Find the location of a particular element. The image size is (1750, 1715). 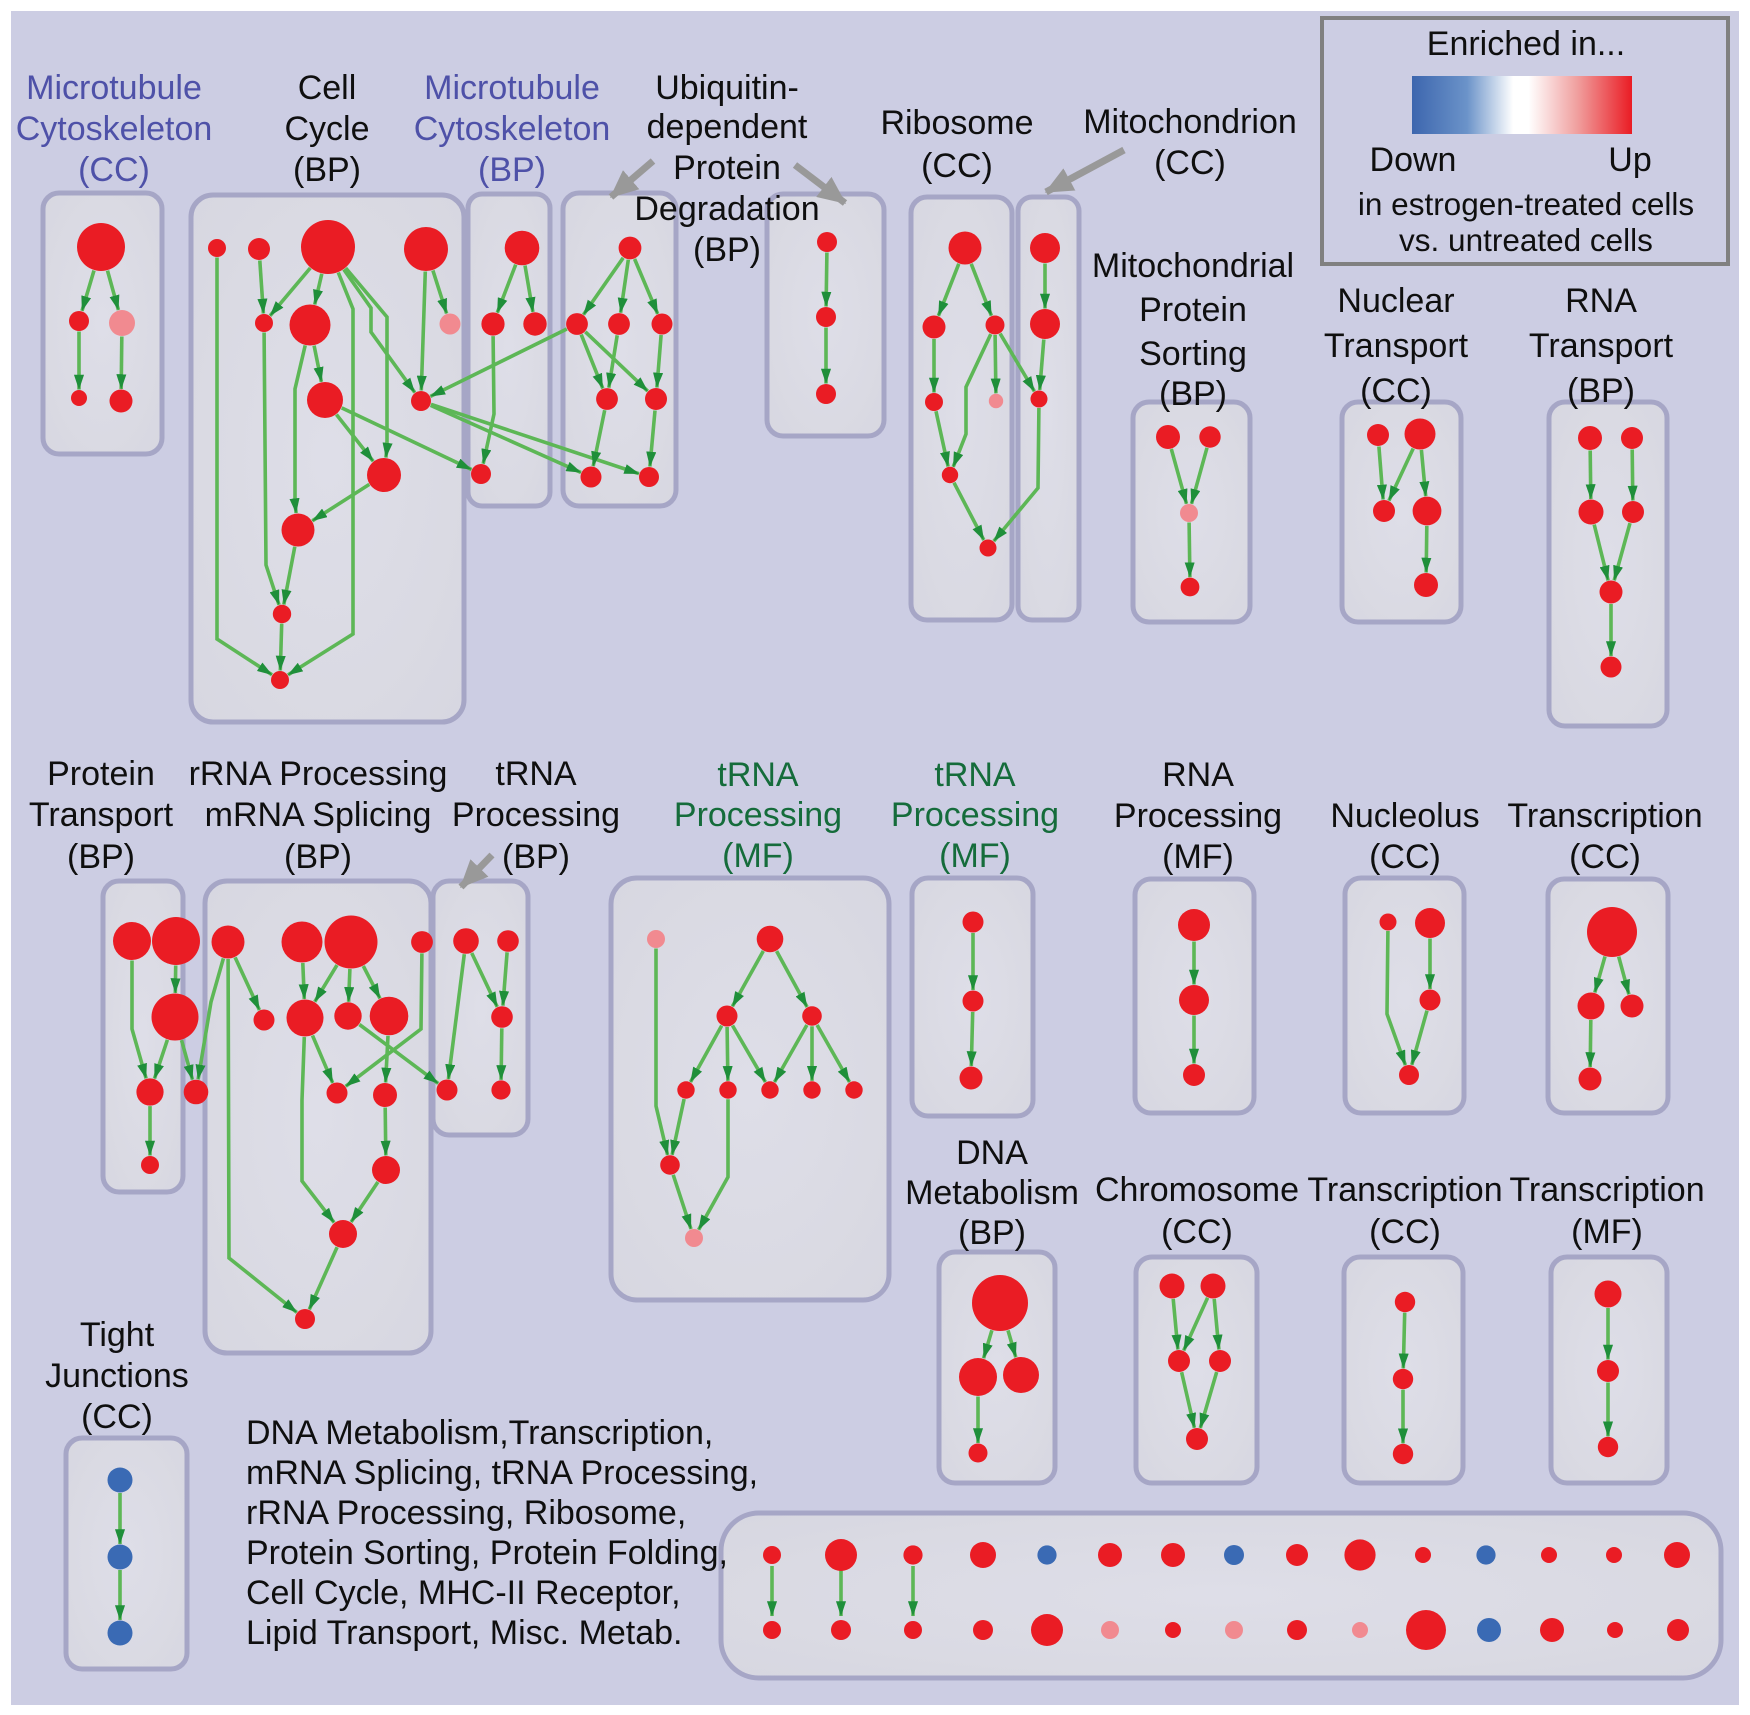

svg-text: Up is located at coordinates (1629, 160).